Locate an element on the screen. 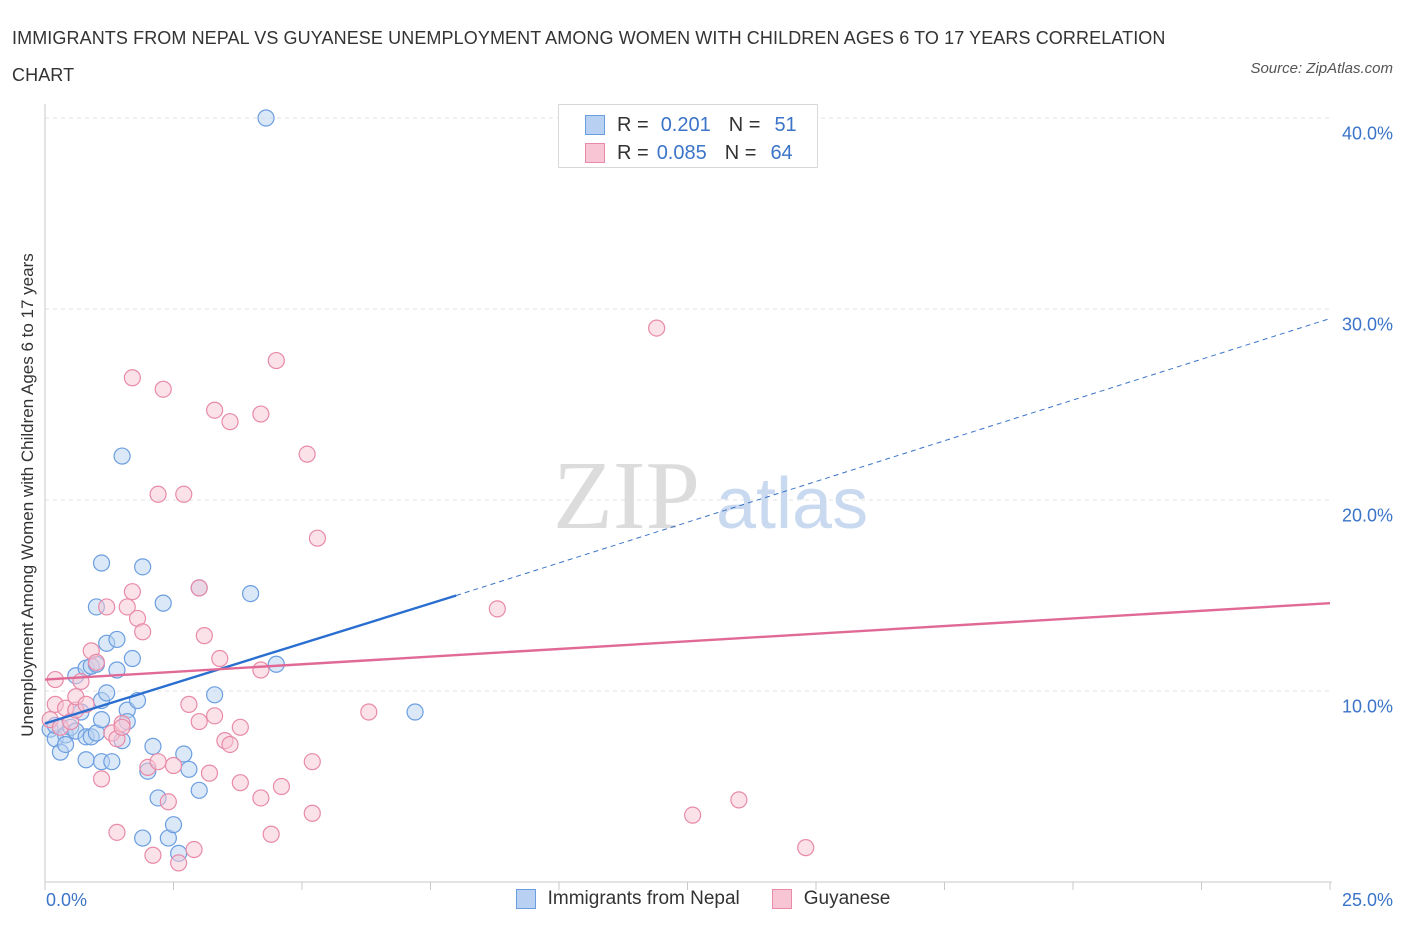  stats-row-nepal: R = 0.201 N = 51 is located at coordinates (691, 125).